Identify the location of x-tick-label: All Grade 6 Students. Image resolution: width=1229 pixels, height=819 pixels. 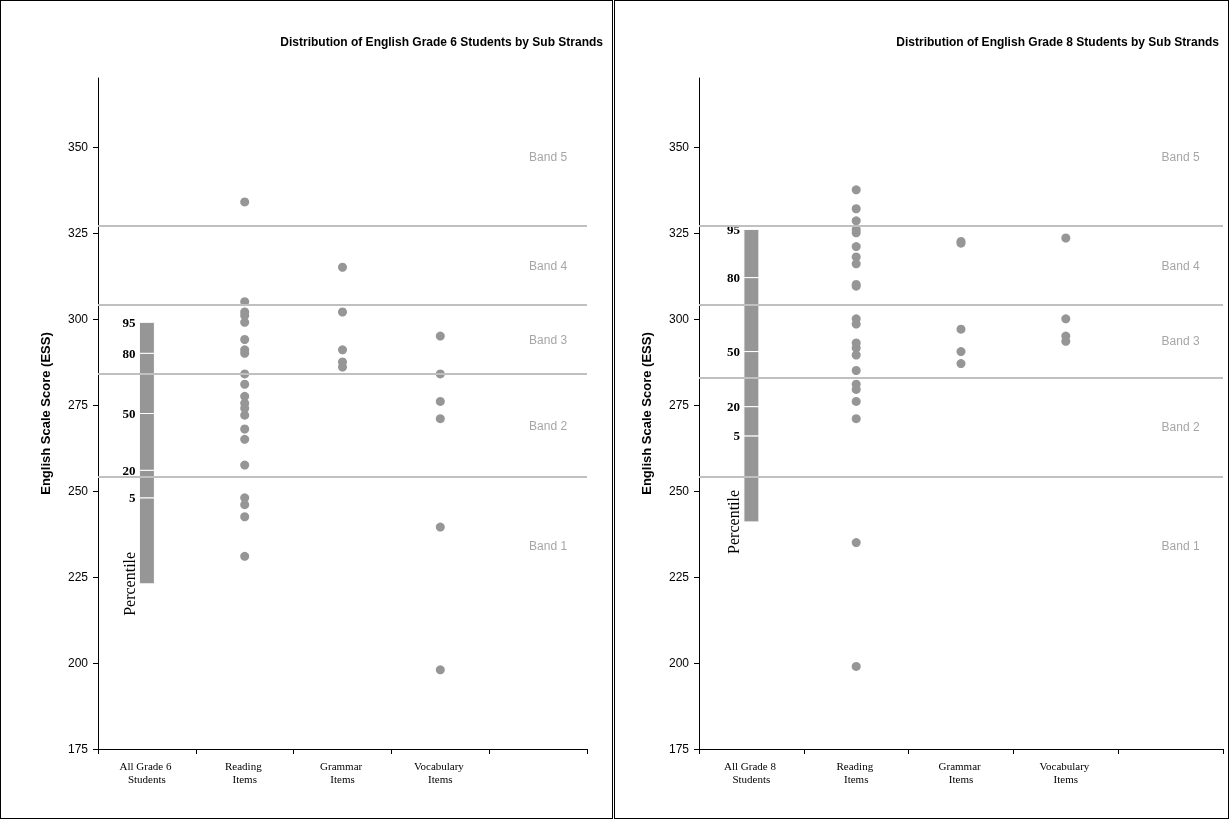
(147, 772).